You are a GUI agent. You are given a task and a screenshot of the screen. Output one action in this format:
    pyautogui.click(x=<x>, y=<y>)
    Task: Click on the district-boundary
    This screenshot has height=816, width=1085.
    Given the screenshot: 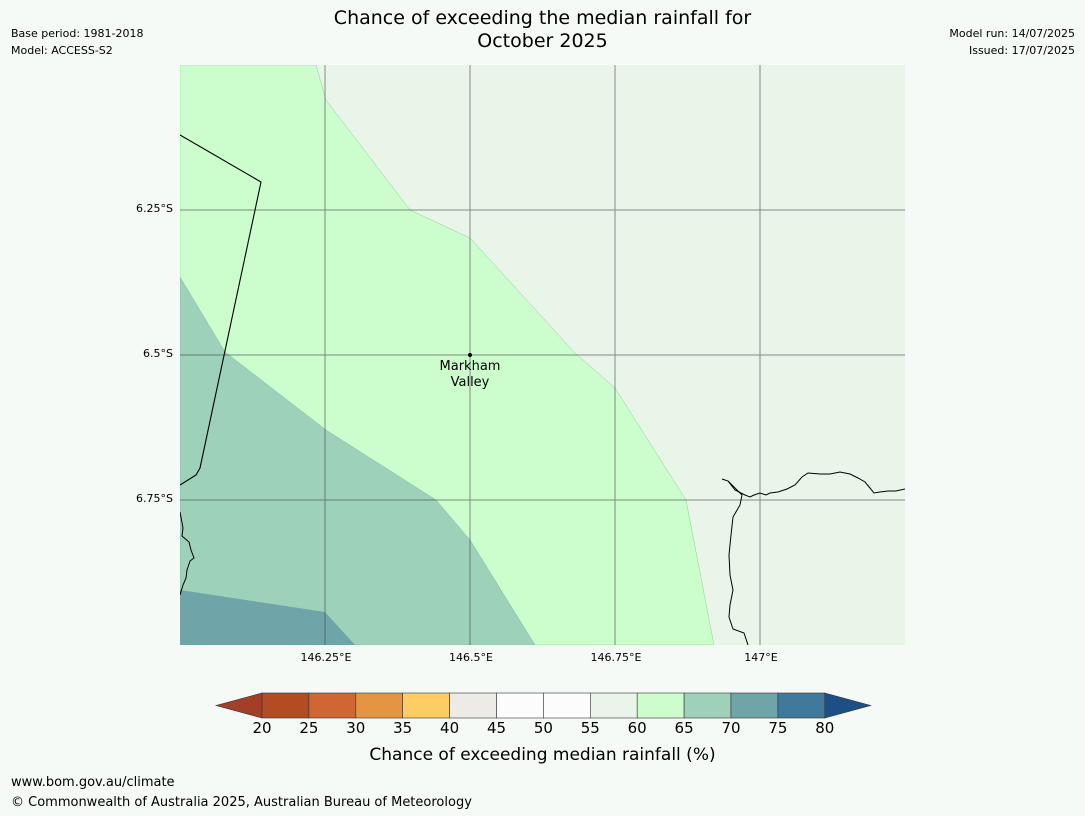 What is the action you would take?
    pyautogui.click(x=221, y=310)
    